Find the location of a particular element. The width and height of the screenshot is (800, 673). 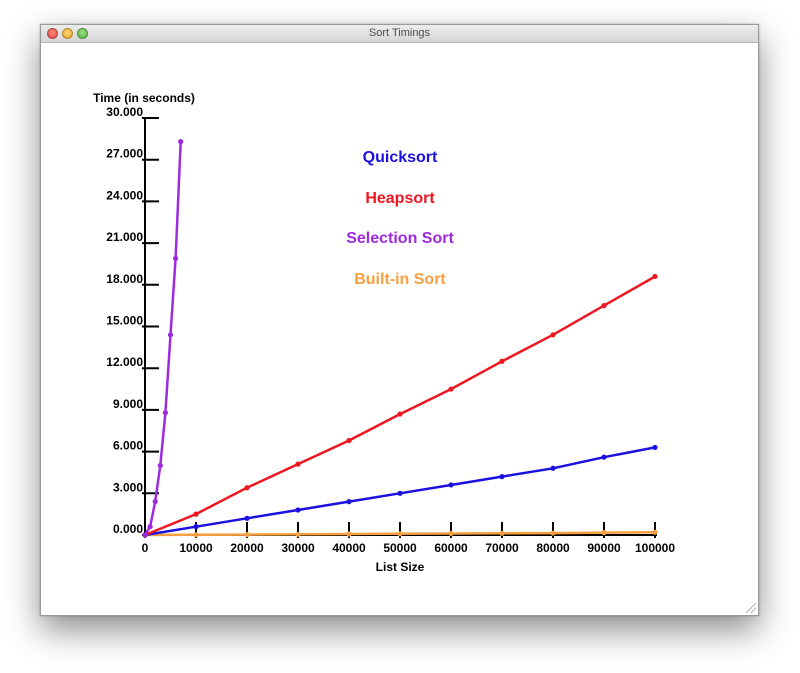

y-tick-label: 24.000 is located at coordinates (124, 195).